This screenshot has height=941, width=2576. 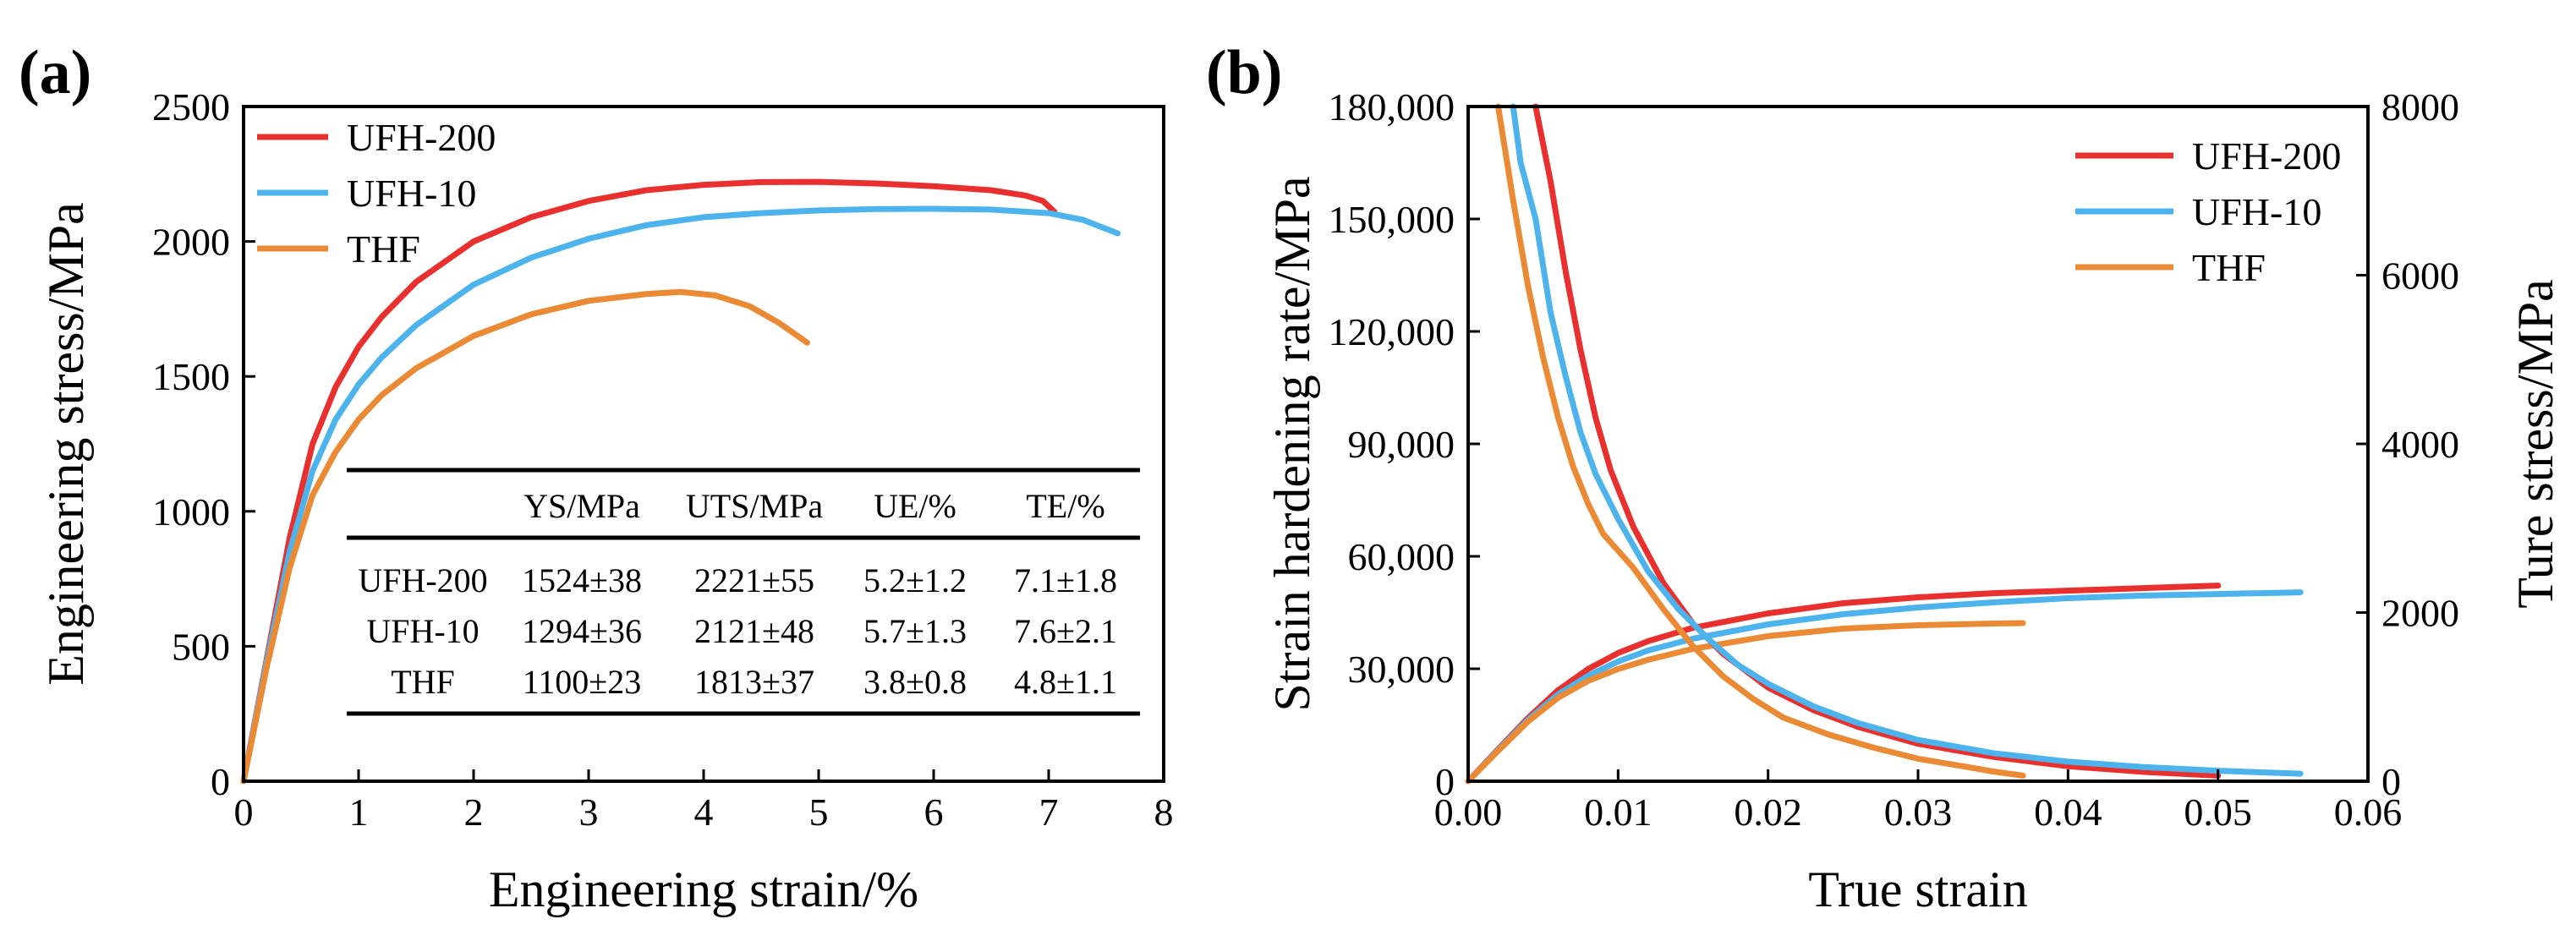 I want to click on curve-a-thf, so click(x=525, y=536).